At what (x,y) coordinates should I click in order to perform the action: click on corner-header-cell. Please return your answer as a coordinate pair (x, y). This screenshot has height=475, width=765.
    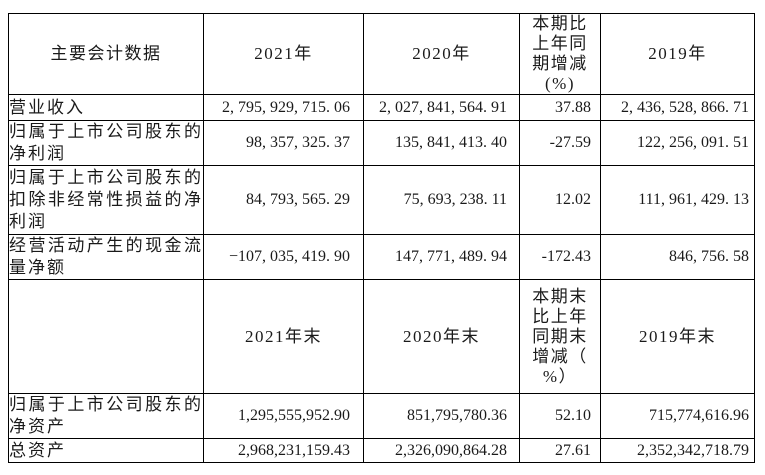
    Looking at the image, I should click on (106, 336).